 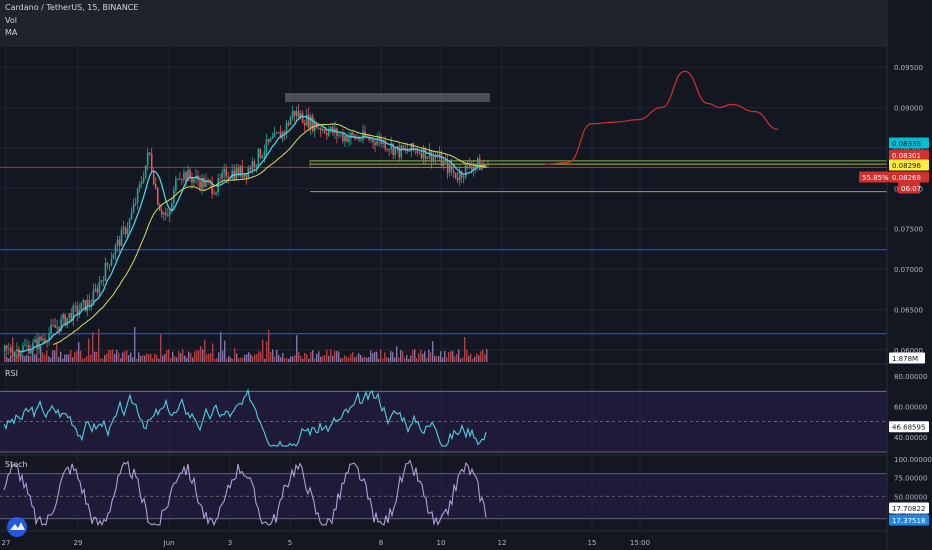 I want to click on logo-icon, so click(x=17, y=527).